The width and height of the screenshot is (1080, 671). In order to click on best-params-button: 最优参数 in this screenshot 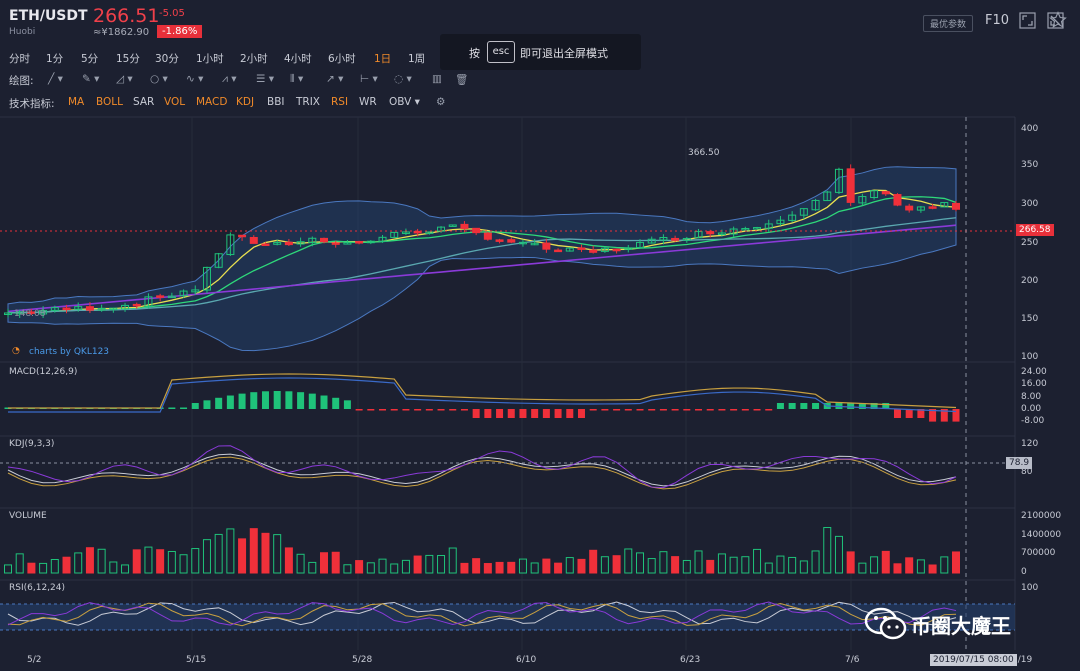, I will do `click(948, 23)`.